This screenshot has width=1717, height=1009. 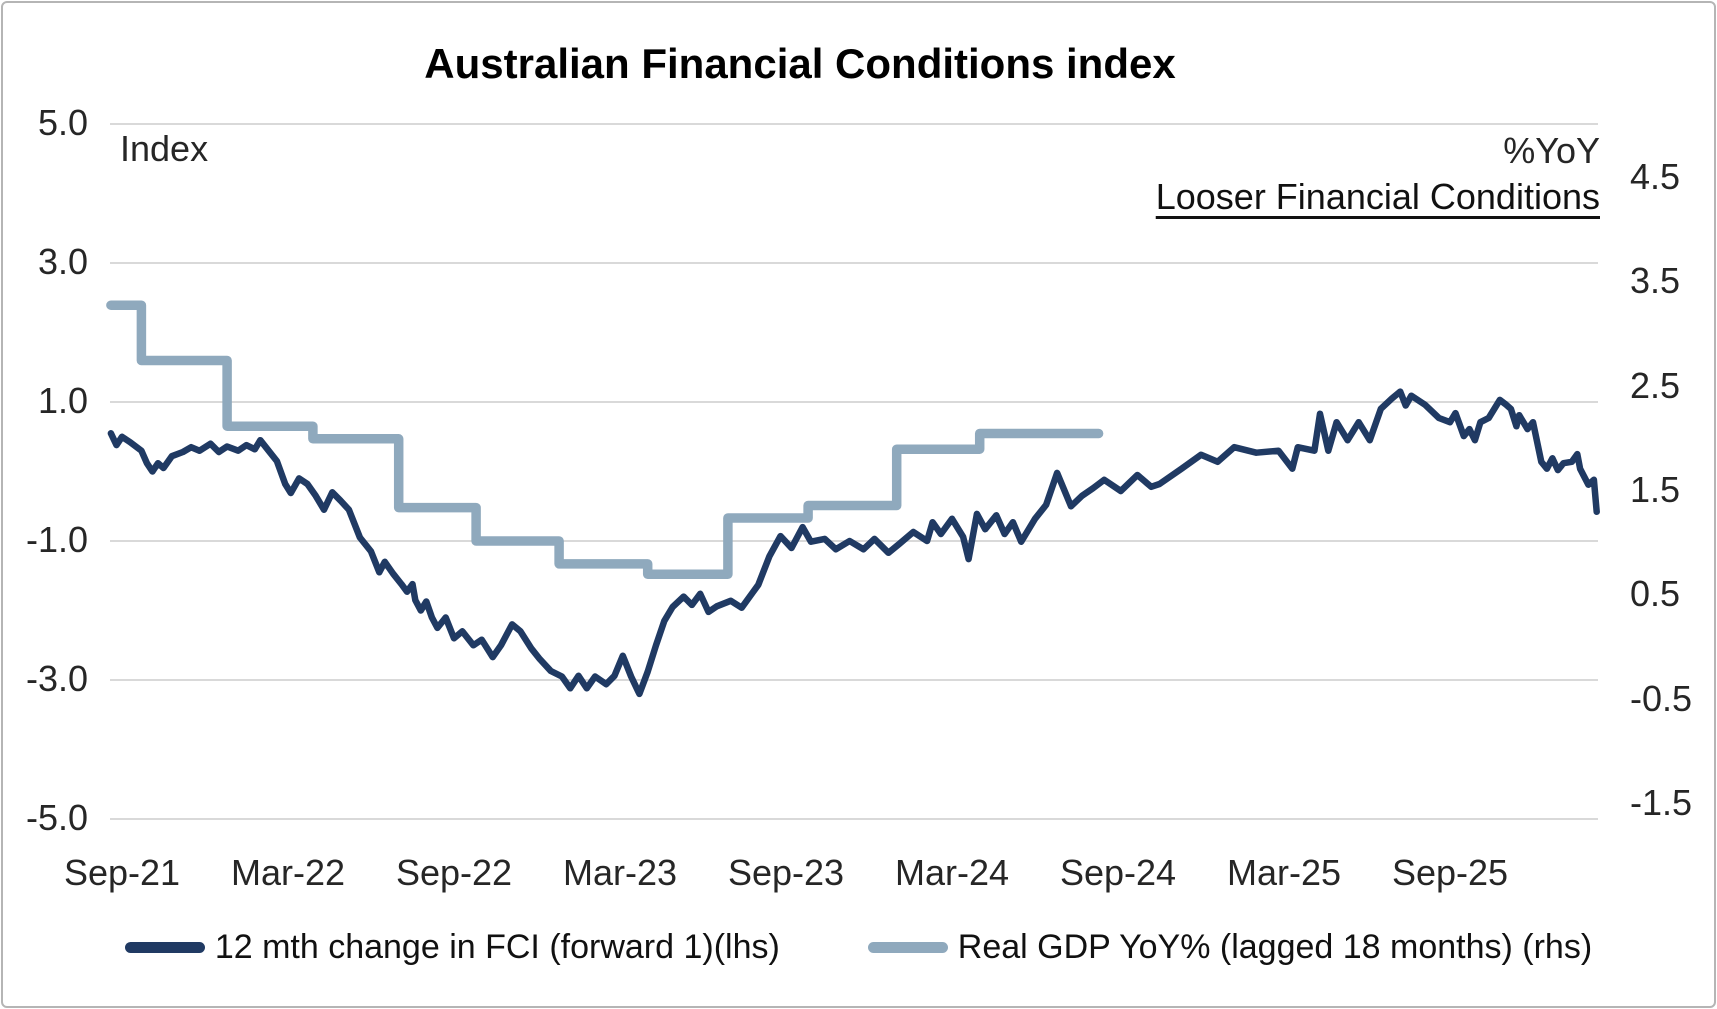 What do you see at coordinates (1377, 196) in the screenshot?
I see `looser-conditions-annotation: Looser Financial Conditions` at bounding box center [1377, 196].